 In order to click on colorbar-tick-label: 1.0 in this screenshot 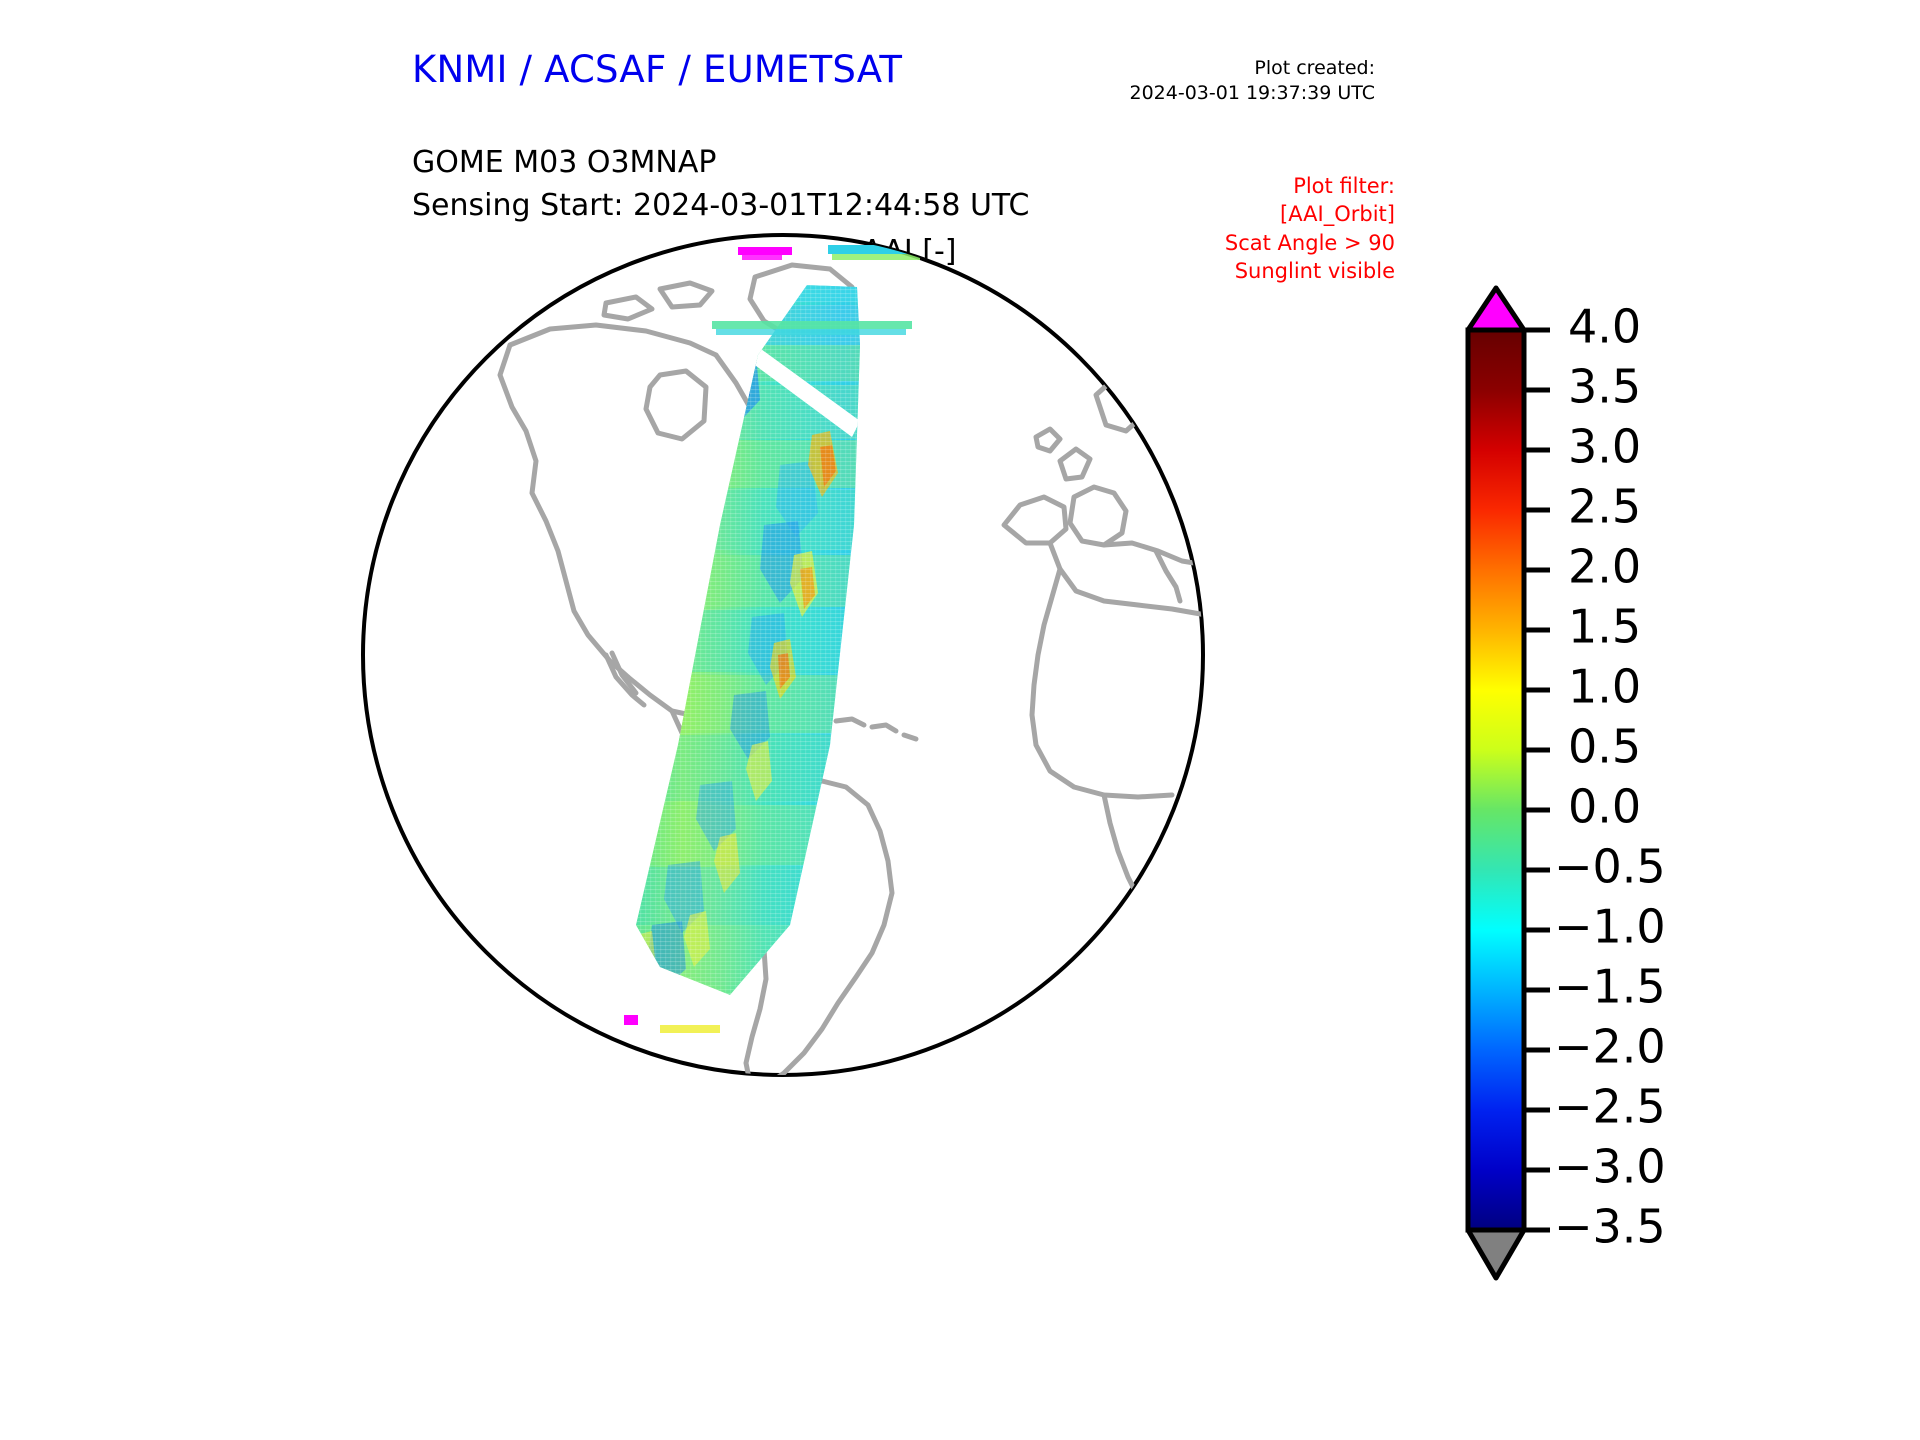, I will do `click(1604, 687)`.